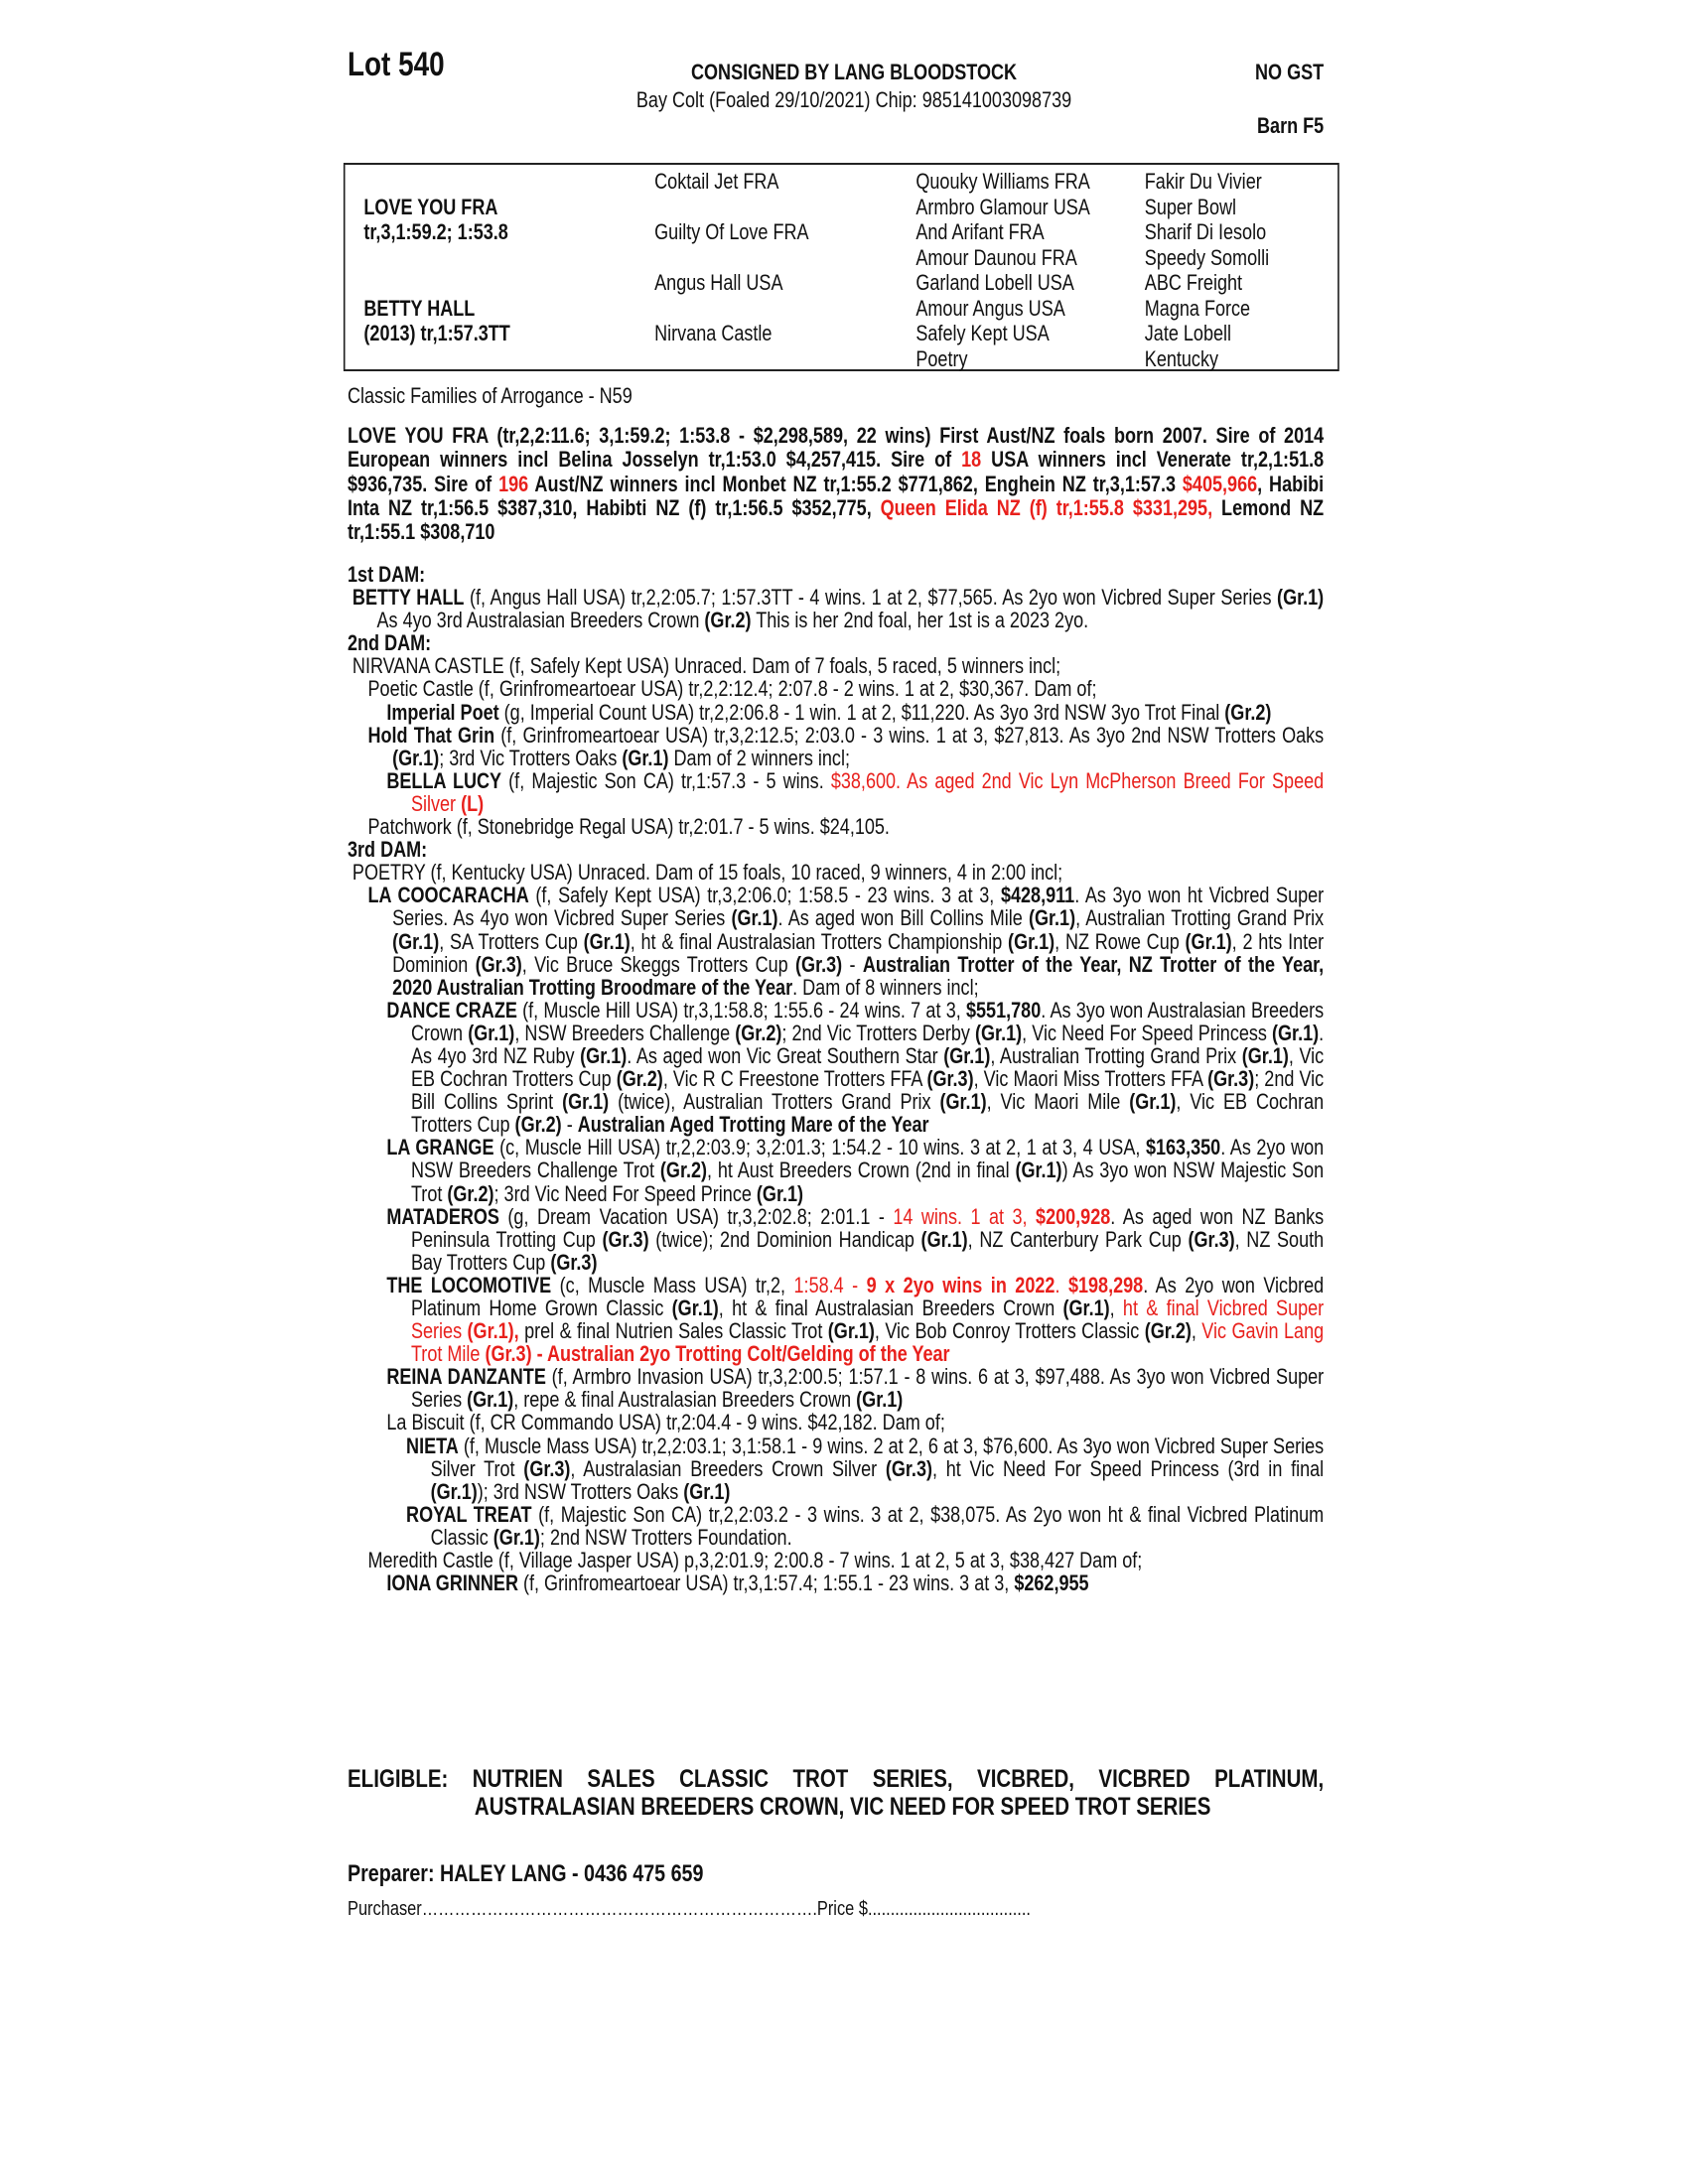  I want to click on text-run: 1st DAM:, so click(387, 574).